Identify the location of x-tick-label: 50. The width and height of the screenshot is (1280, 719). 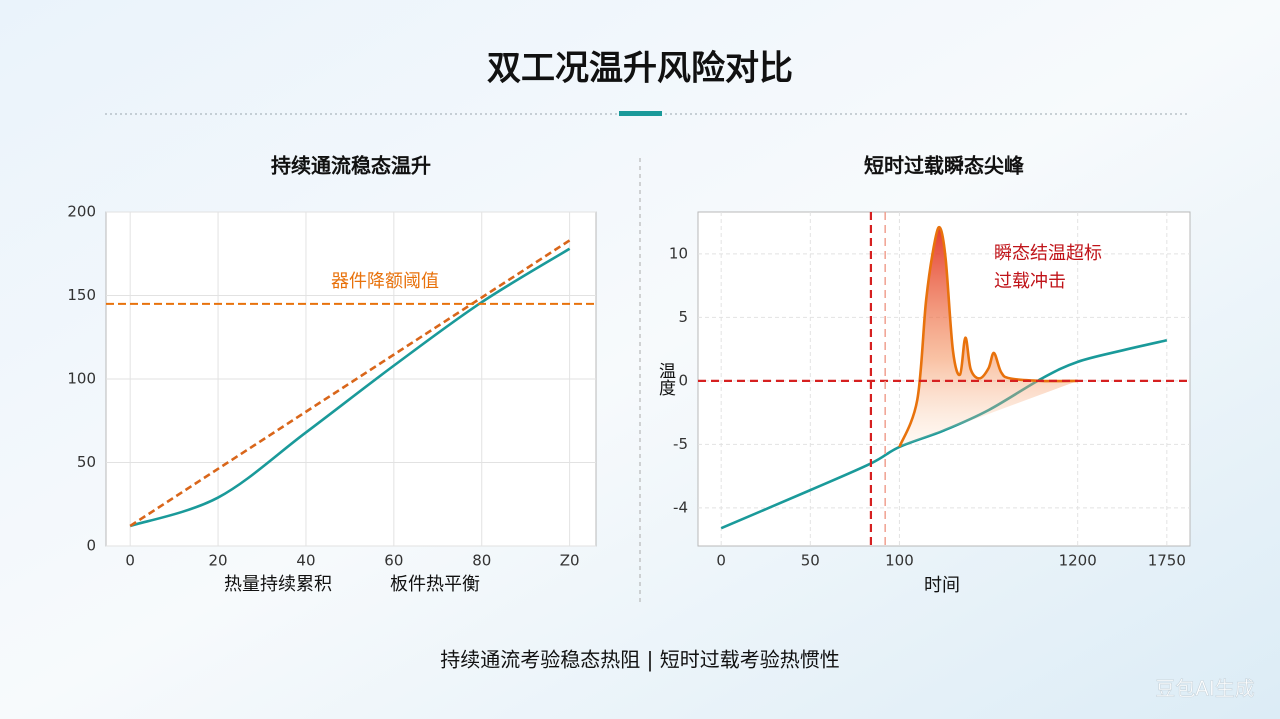
(810, 561).